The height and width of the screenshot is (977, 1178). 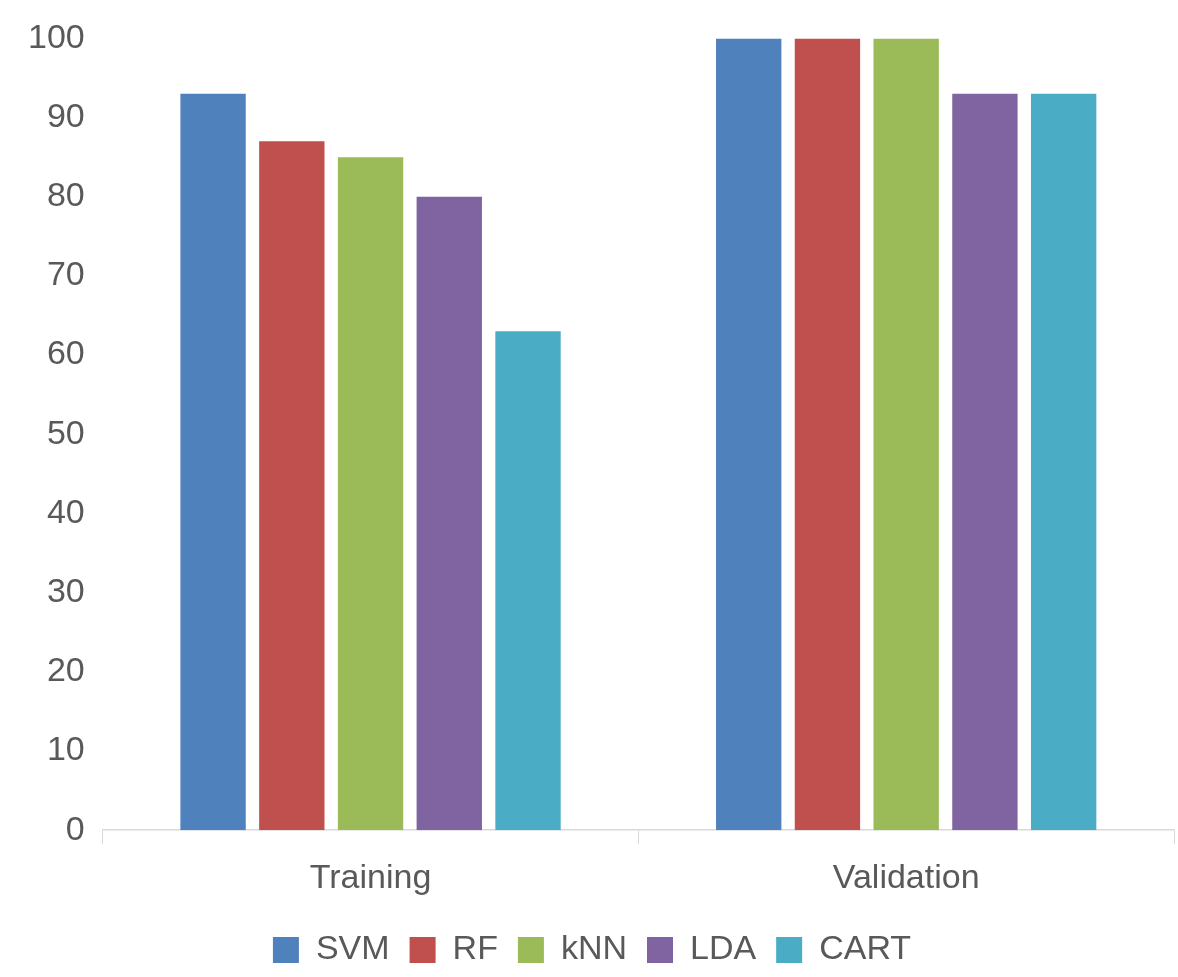 What do you see at coordinates (370, 875) in the screenshot?
I see `x-tick-label: Training` at bounding box center [370, 875].